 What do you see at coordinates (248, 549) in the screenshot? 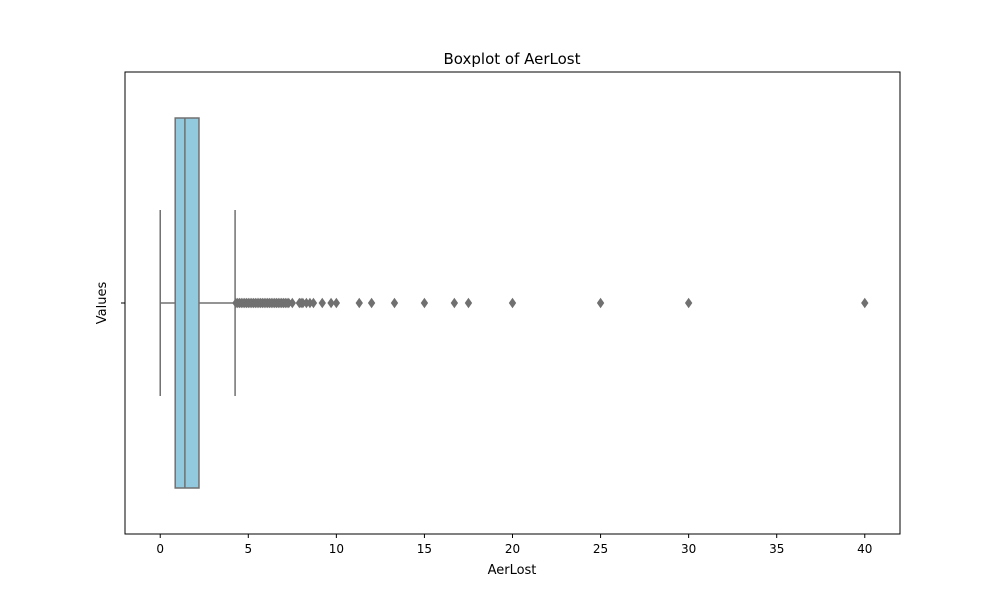
I see `x-tick-label: 5` at bounding box center [248, 549].